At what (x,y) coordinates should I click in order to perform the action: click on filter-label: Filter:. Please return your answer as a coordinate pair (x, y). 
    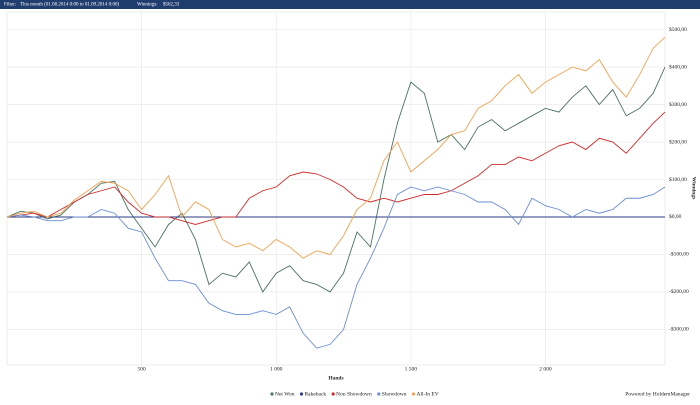
    Looking at the image, I should click on (10, 5).